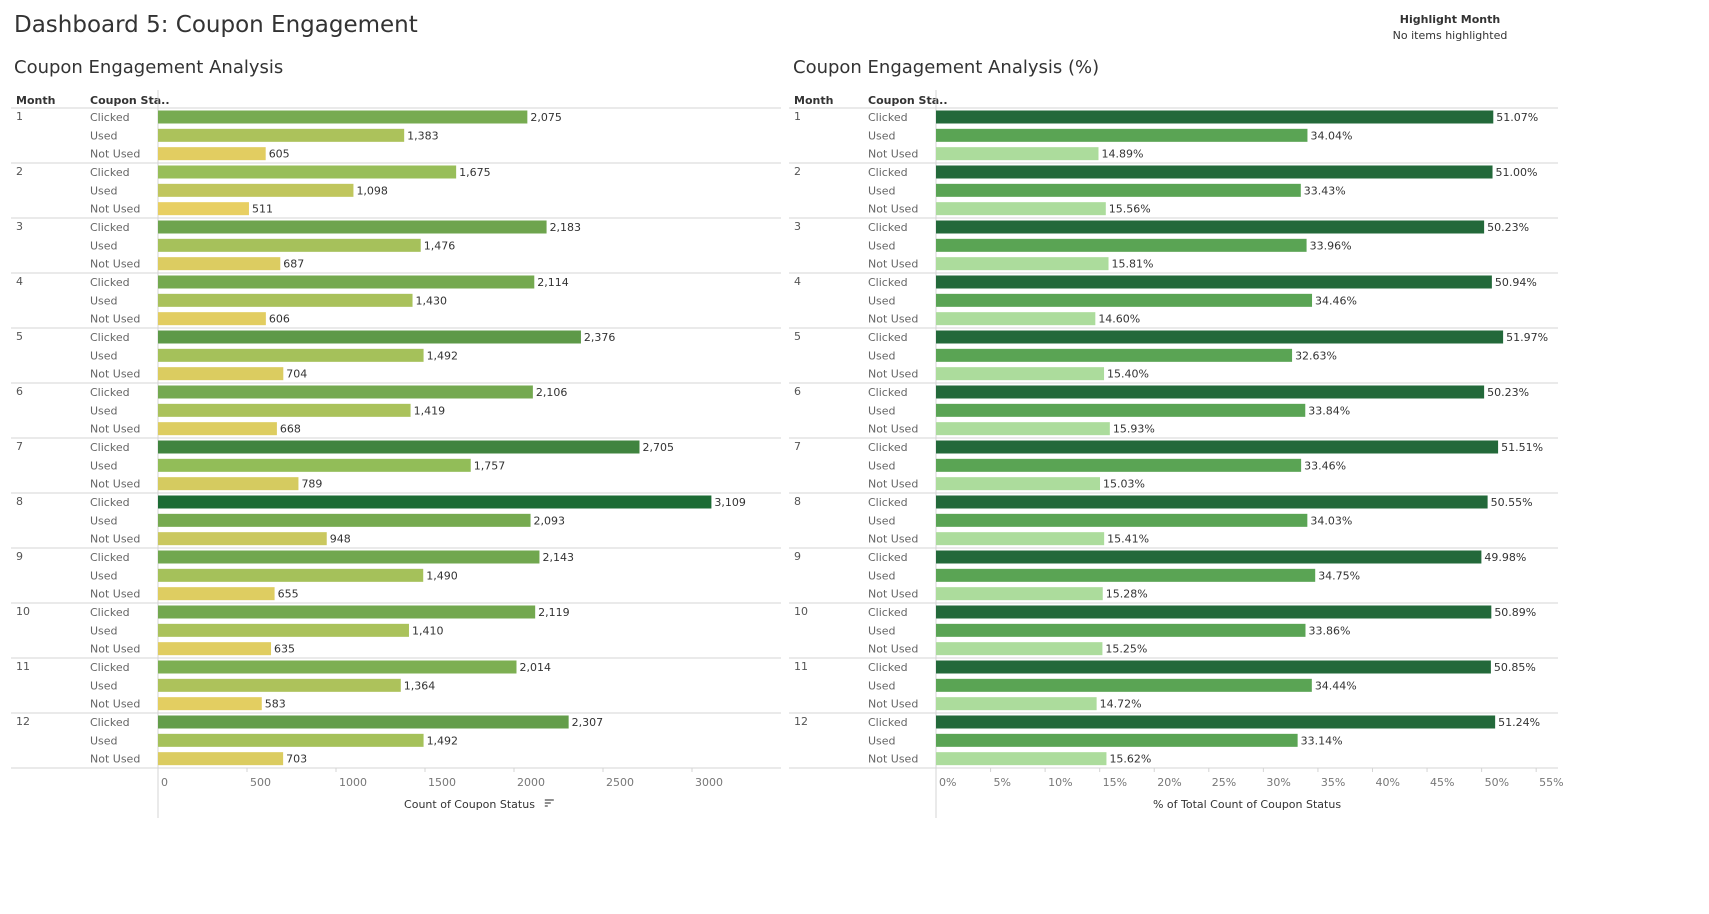 The width and height of the screenshot is (1709, 914). What do you see at coordinates (1450, 28) in the screenshot?
I see `highlight-month-control: Highlight Month No items highlighted` at bounding box center [1450, 28].